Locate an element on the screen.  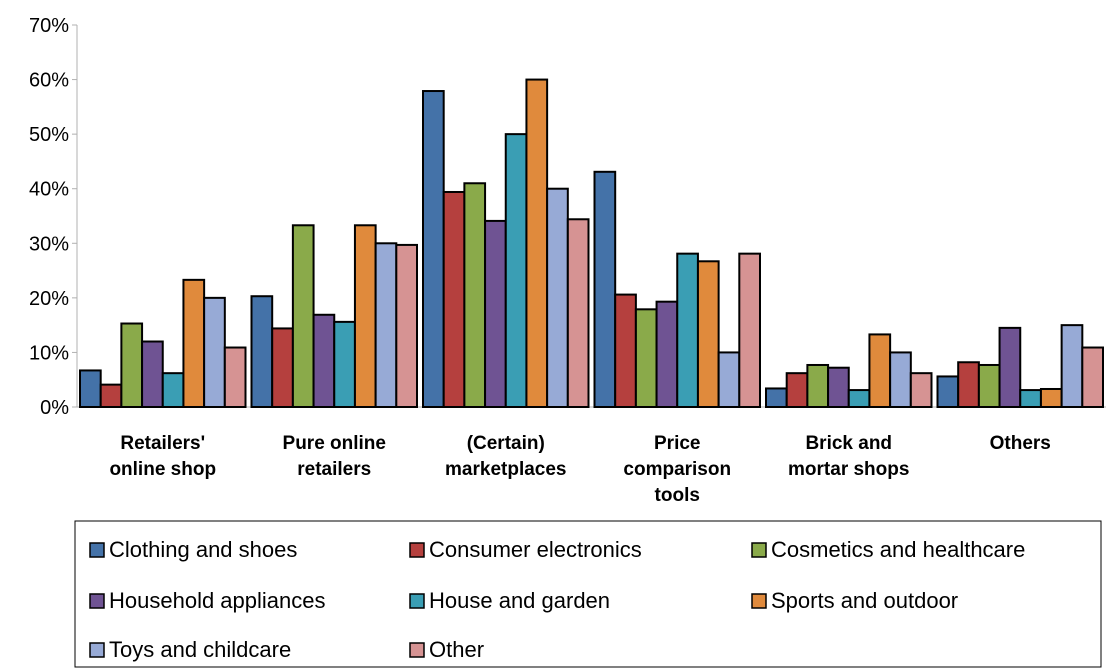
y-tick-label: 70% is located at coordinates (49, 26).